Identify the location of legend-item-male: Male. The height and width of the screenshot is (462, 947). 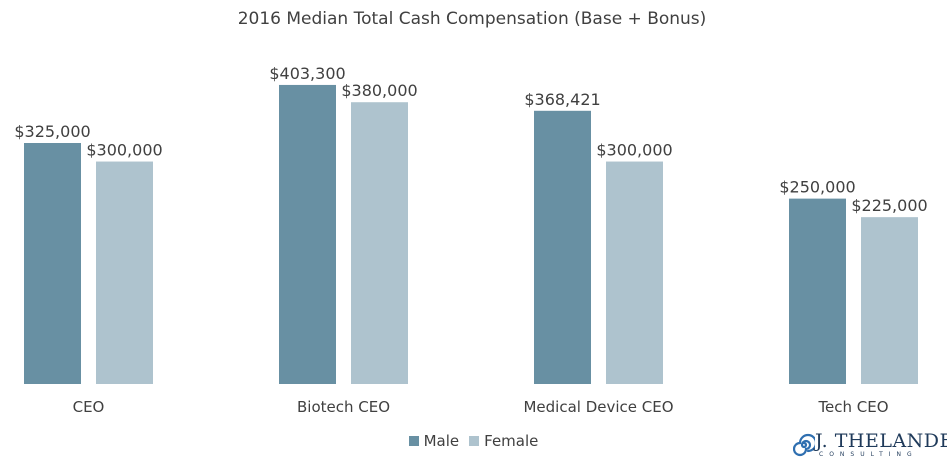
(434, 441).